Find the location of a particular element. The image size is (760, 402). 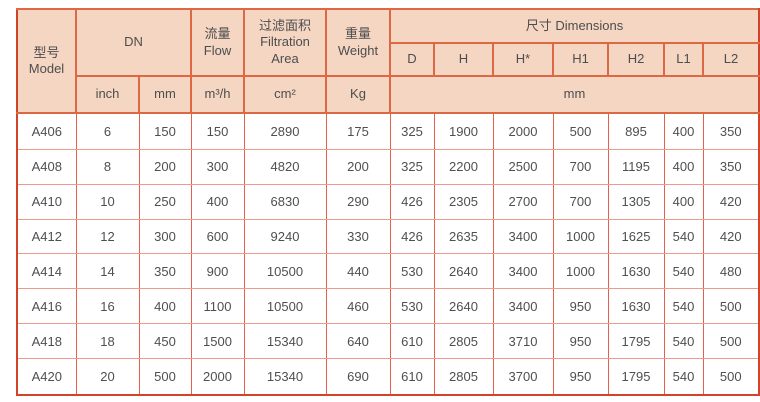

value-cell: 1195 is located at coordinates (636, 166).